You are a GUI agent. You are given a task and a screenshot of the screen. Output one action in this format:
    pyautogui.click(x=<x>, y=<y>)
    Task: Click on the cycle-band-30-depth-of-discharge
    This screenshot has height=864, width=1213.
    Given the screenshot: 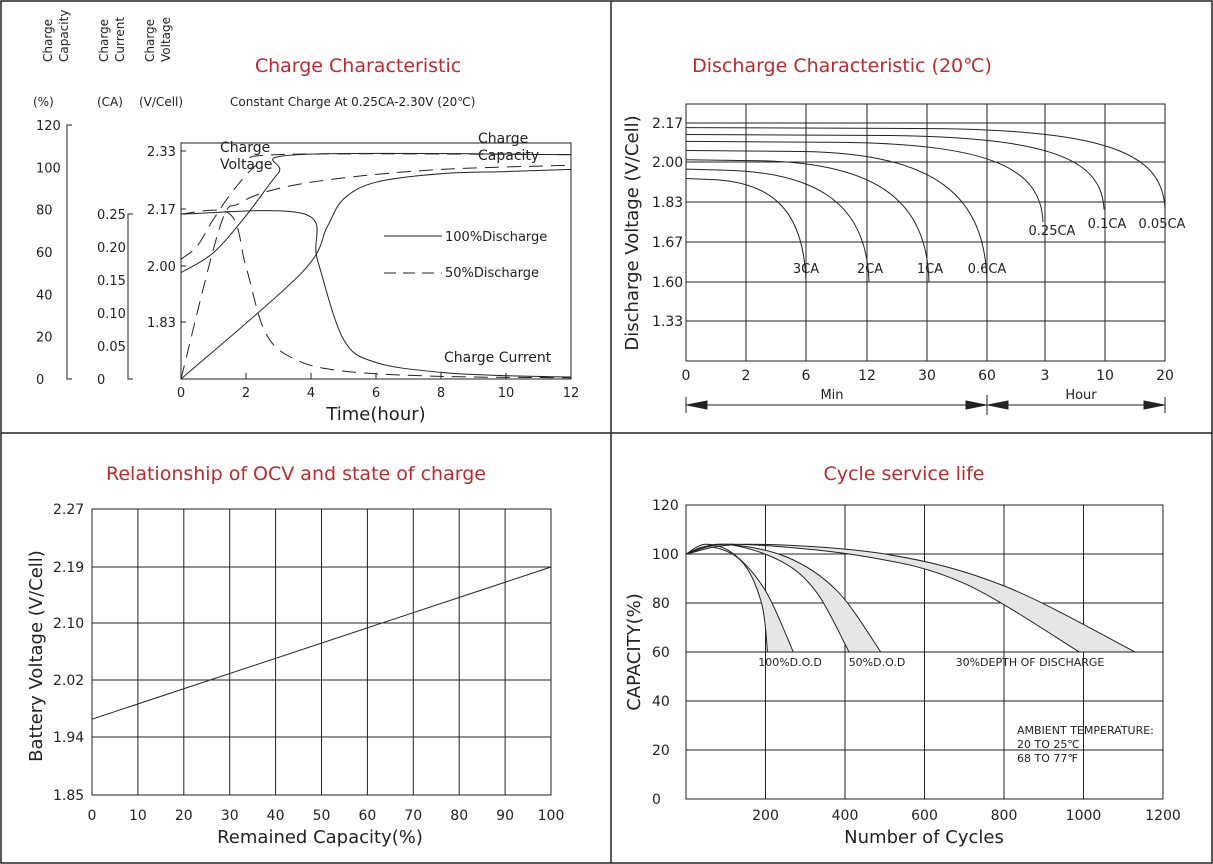 What is the action you would take?
    pyautogui.click(x=910, y=598)
    